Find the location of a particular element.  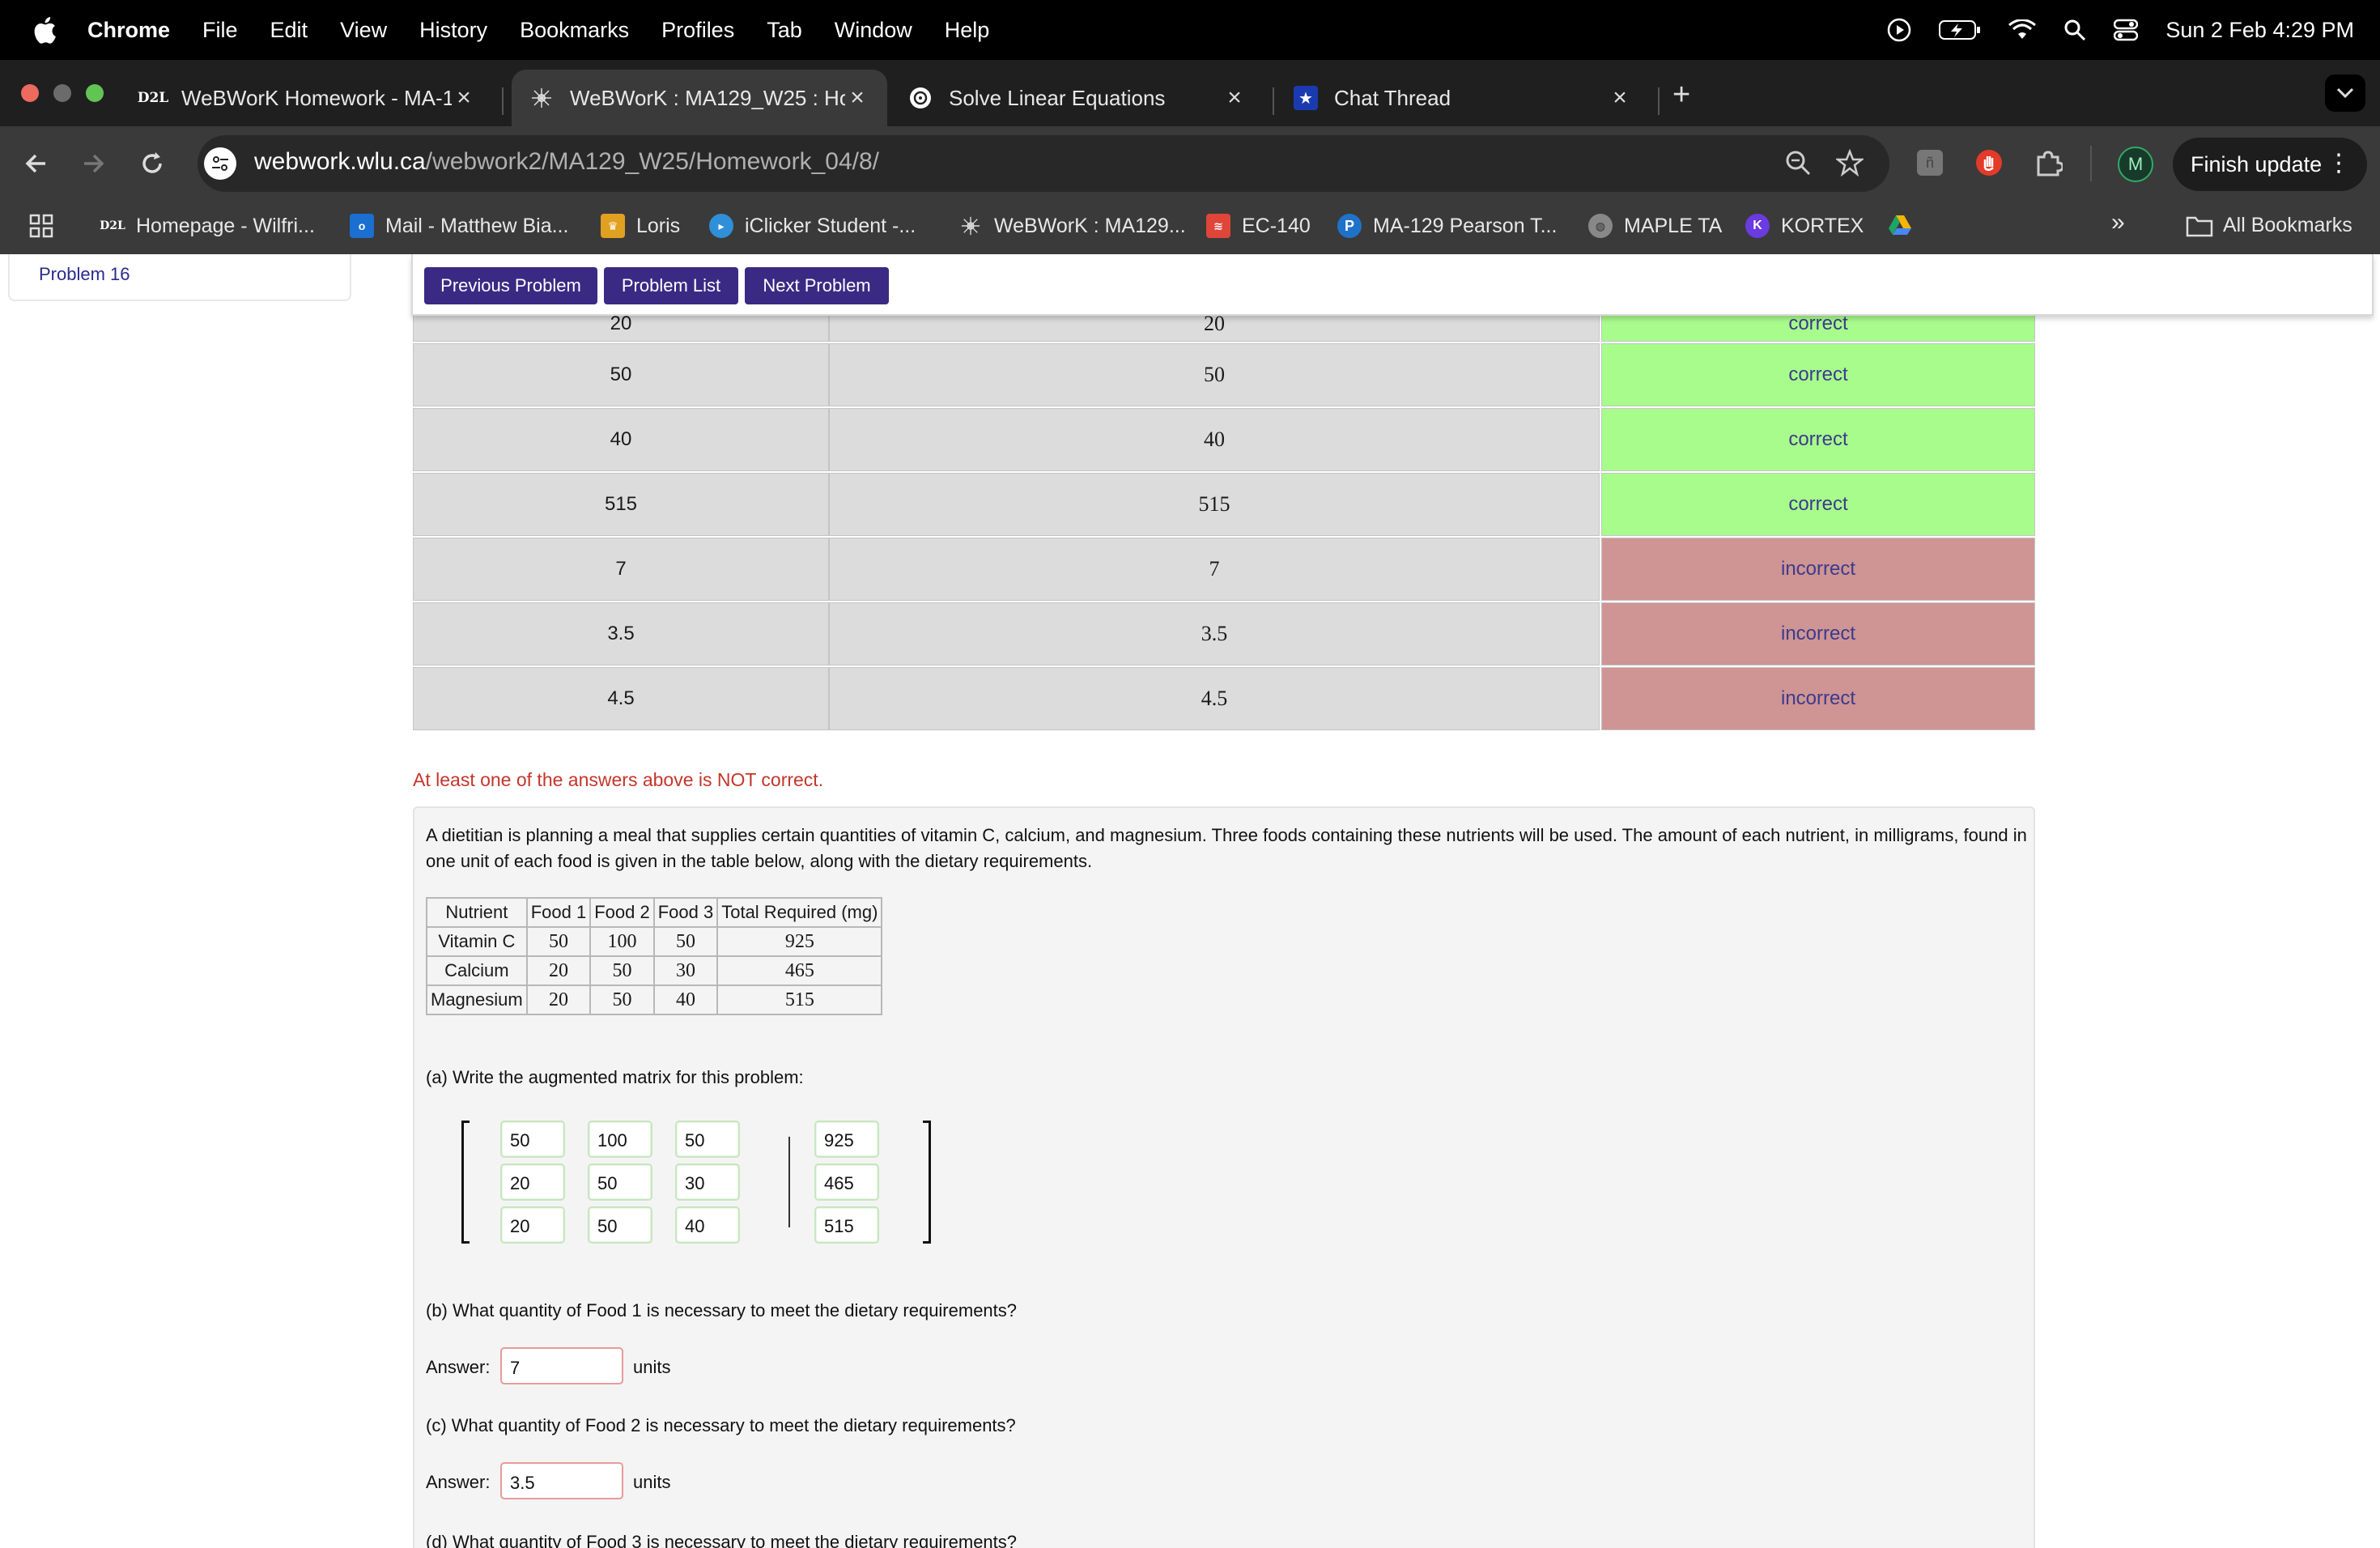

matrix-input-r3c1: 20 is located at coordinates (533, 1225).